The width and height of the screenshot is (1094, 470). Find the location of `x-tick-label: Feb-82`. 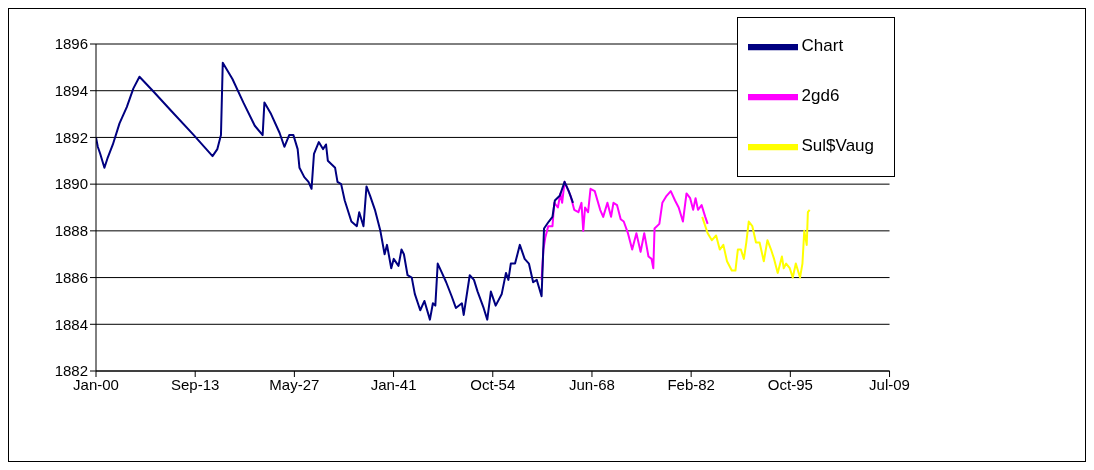

x-tick-label: Feb-82 is located at coordinates (691, 384).